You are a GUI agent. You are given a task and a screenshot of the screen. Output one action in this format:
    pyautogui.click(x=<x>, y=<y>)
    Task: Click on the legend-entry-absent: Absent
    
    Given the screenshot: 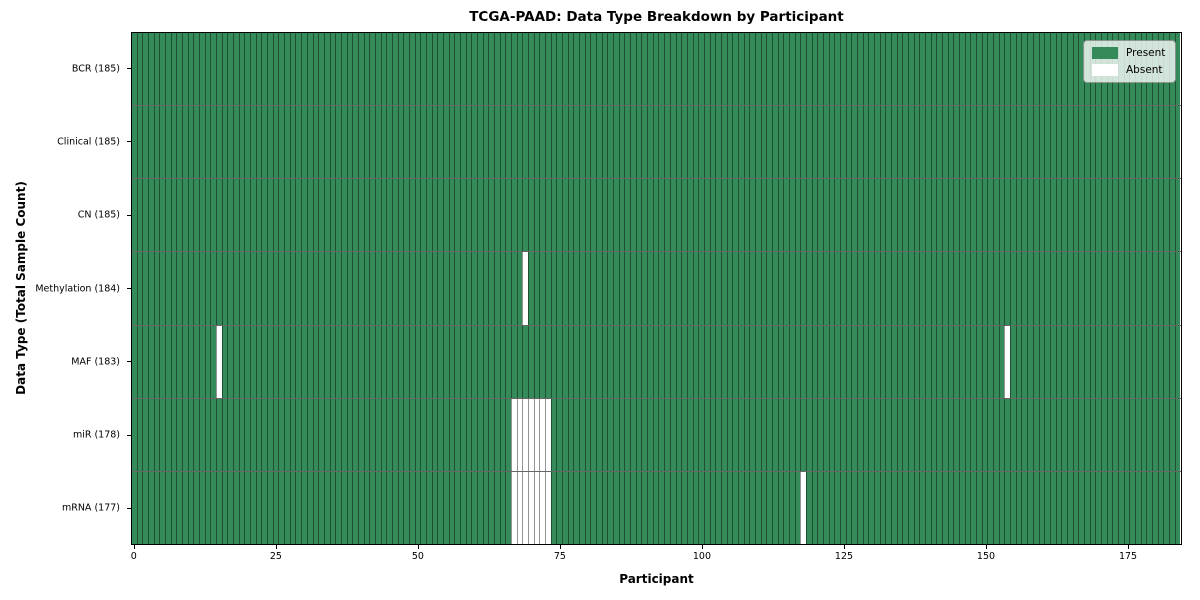 What is the action you would take?
    pyautogui.click(x=1128, y=70)
    